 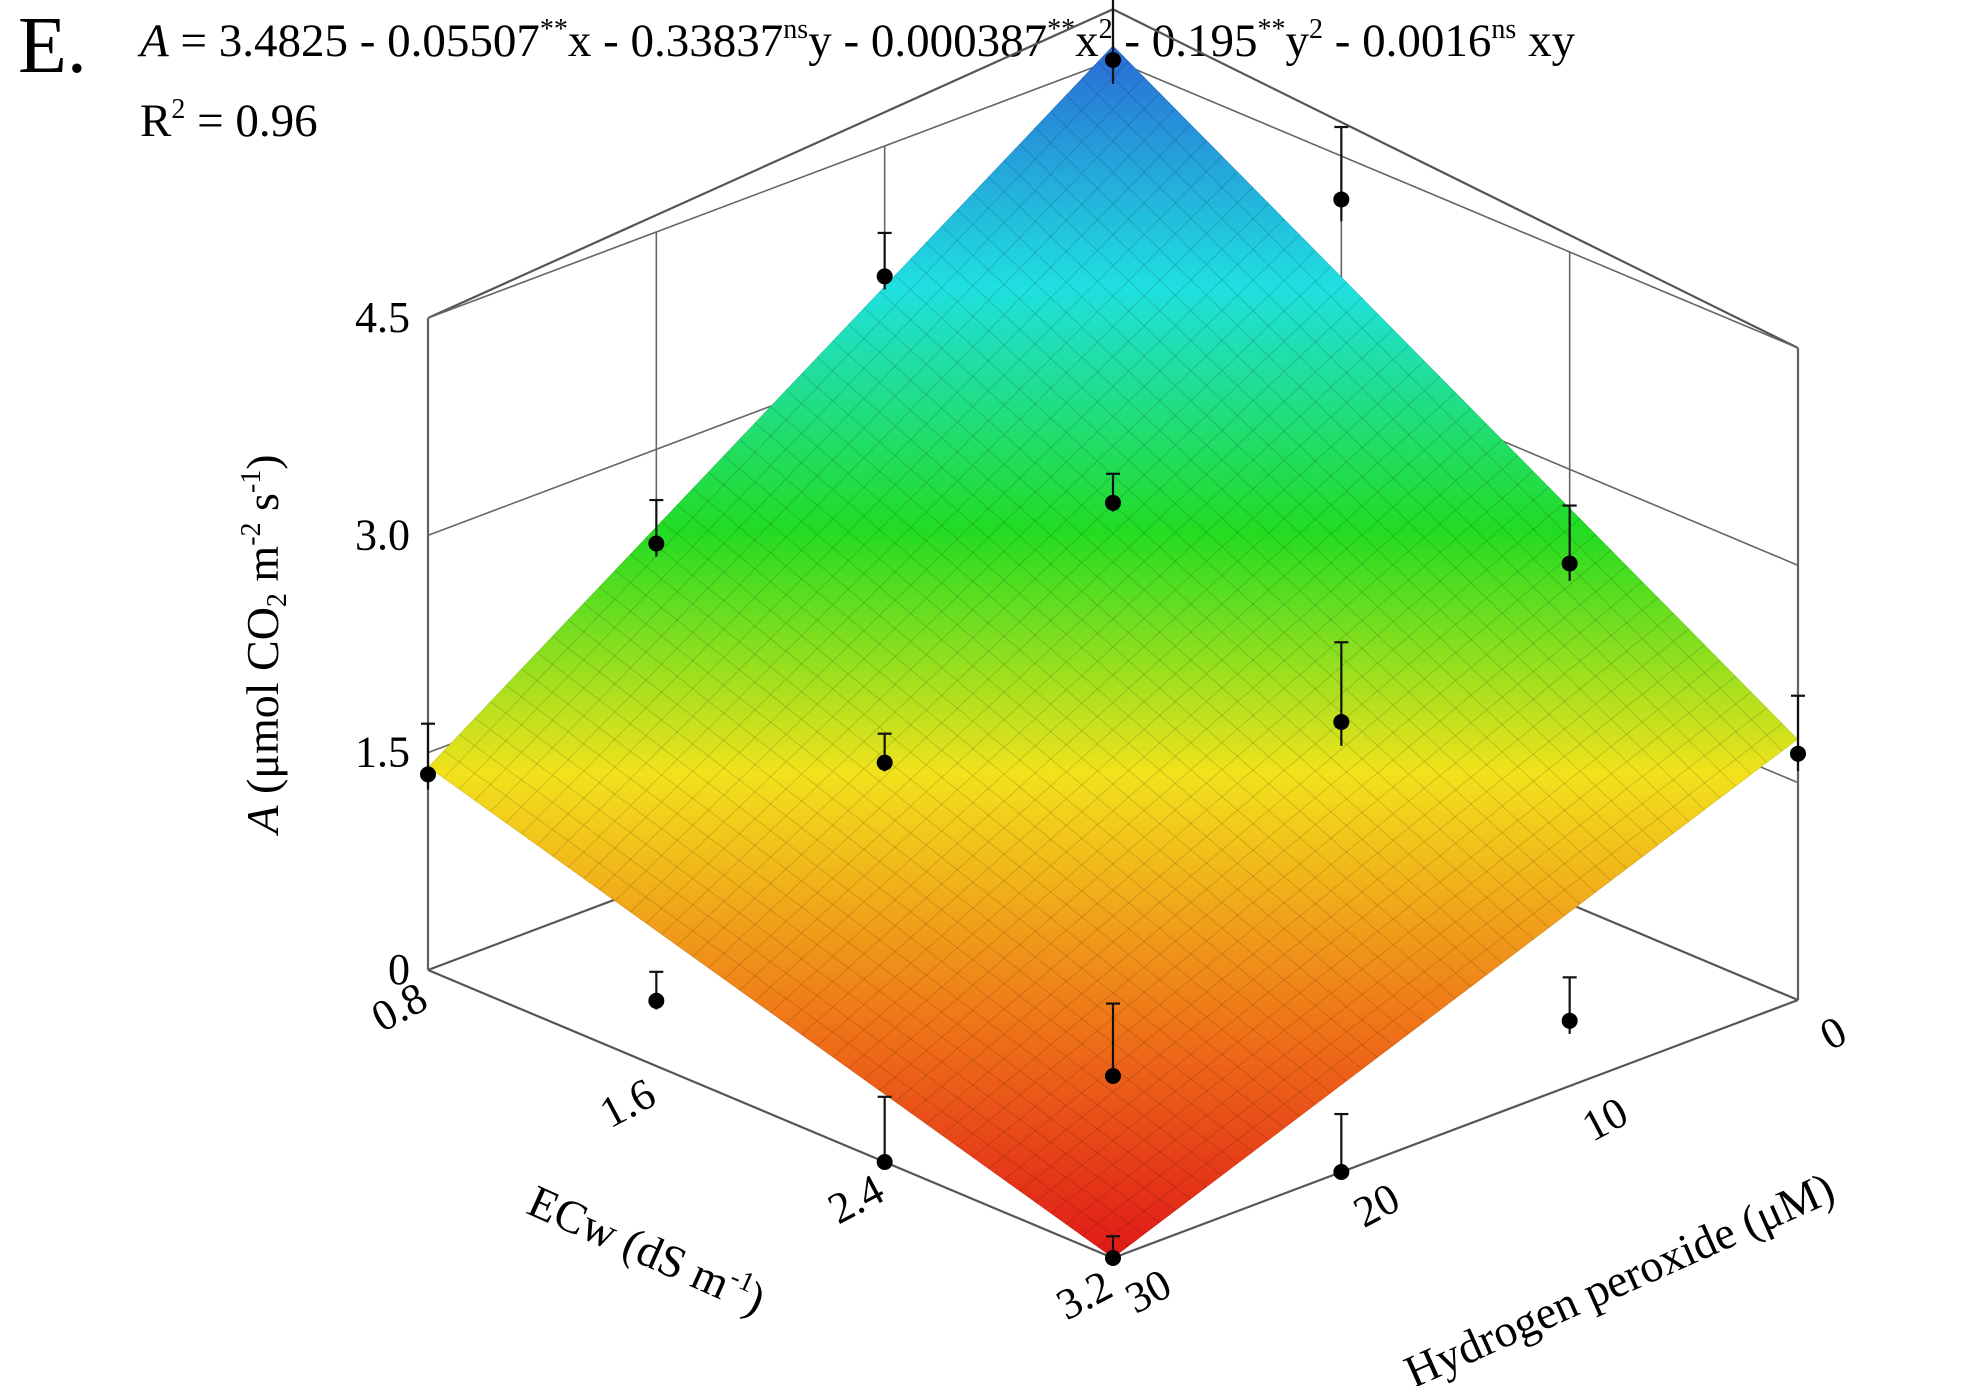 What do you see at coordinates (770, 164) in the screenshot?
I see `left-top-edge` at bounding box center [770, 164].